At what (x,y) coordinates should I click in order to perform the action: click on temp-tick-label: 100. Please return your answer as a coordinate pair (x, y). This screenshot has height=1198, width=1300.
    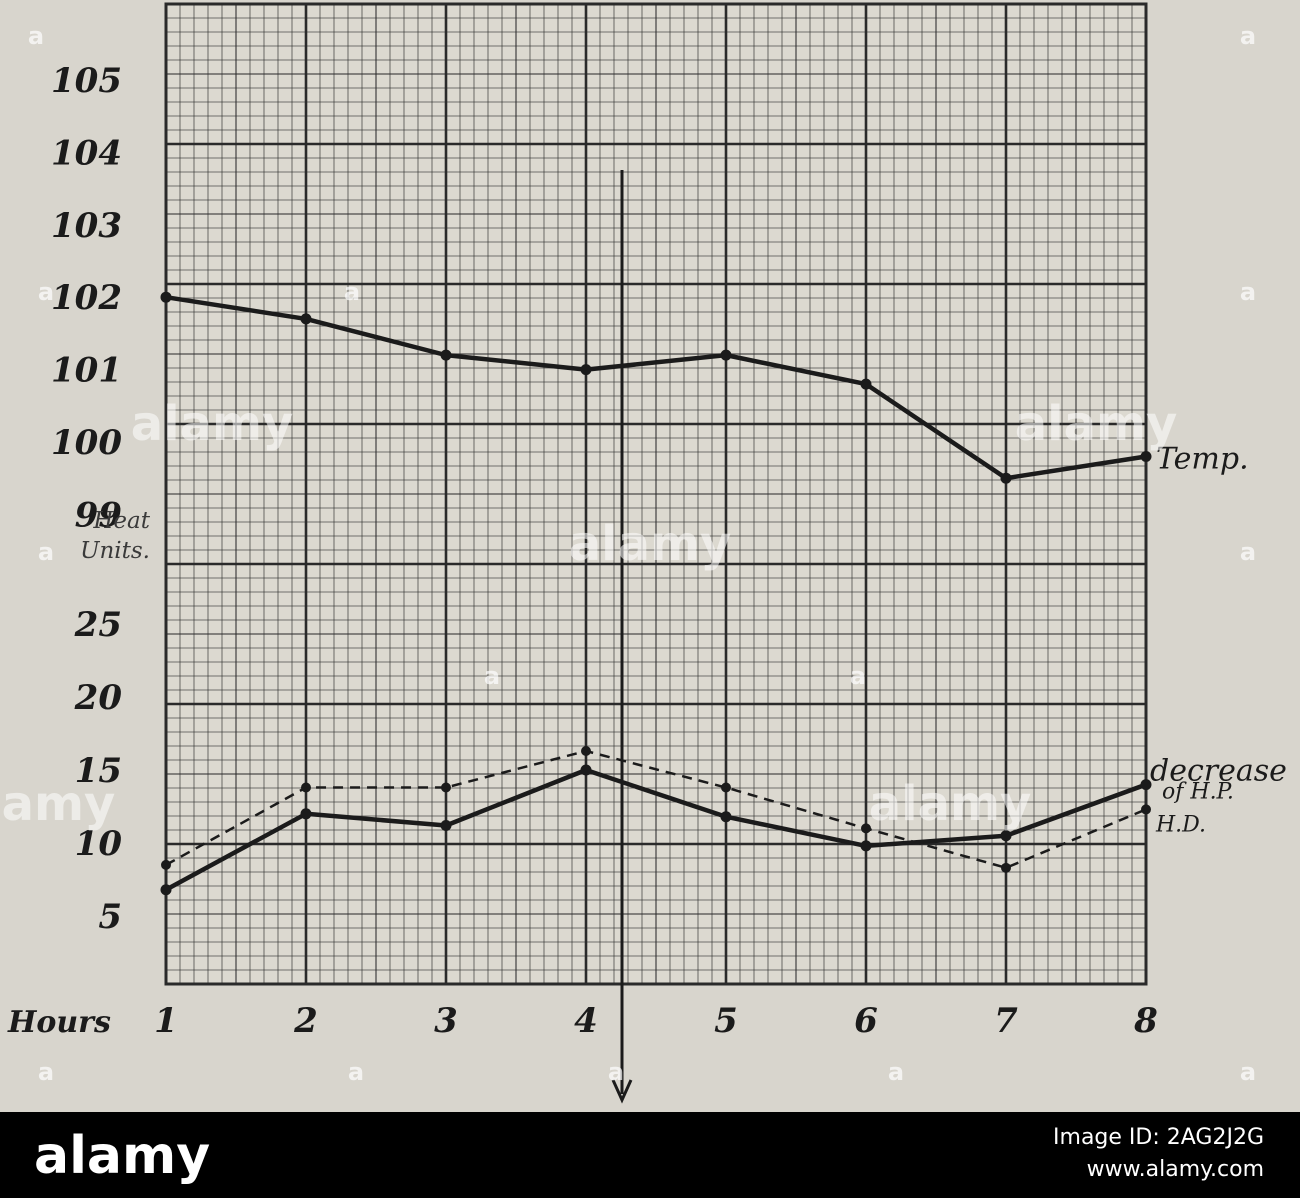
    Looking at the image, I should click on (86, 443).